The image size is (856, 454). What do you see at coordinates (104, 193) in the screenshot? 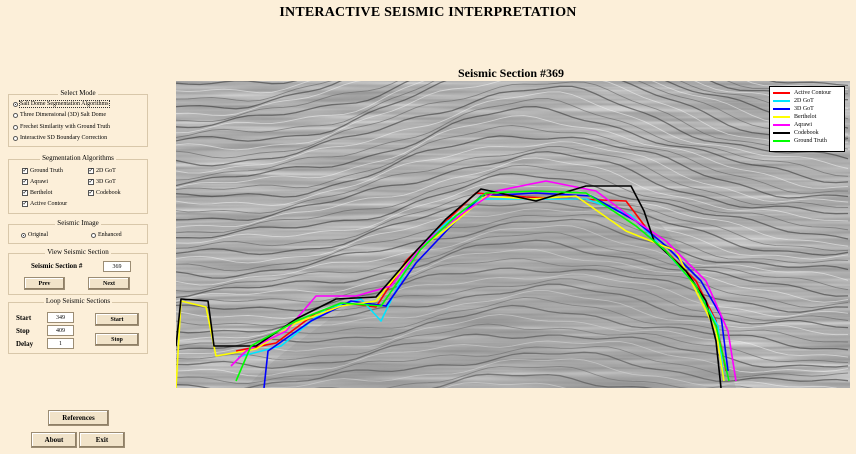
I see `checkbox-codebook: ✓ Codebook` at bounding box center [104, 193].